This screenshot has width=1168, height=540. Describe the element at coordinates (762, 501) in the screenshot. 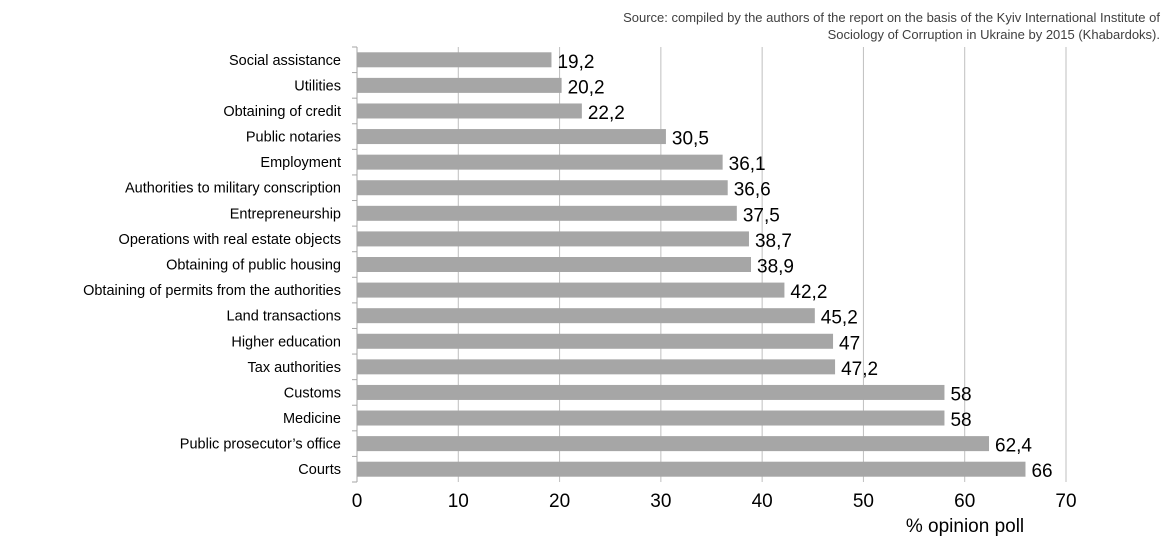

I see `x-tick-label: 40` at that location.